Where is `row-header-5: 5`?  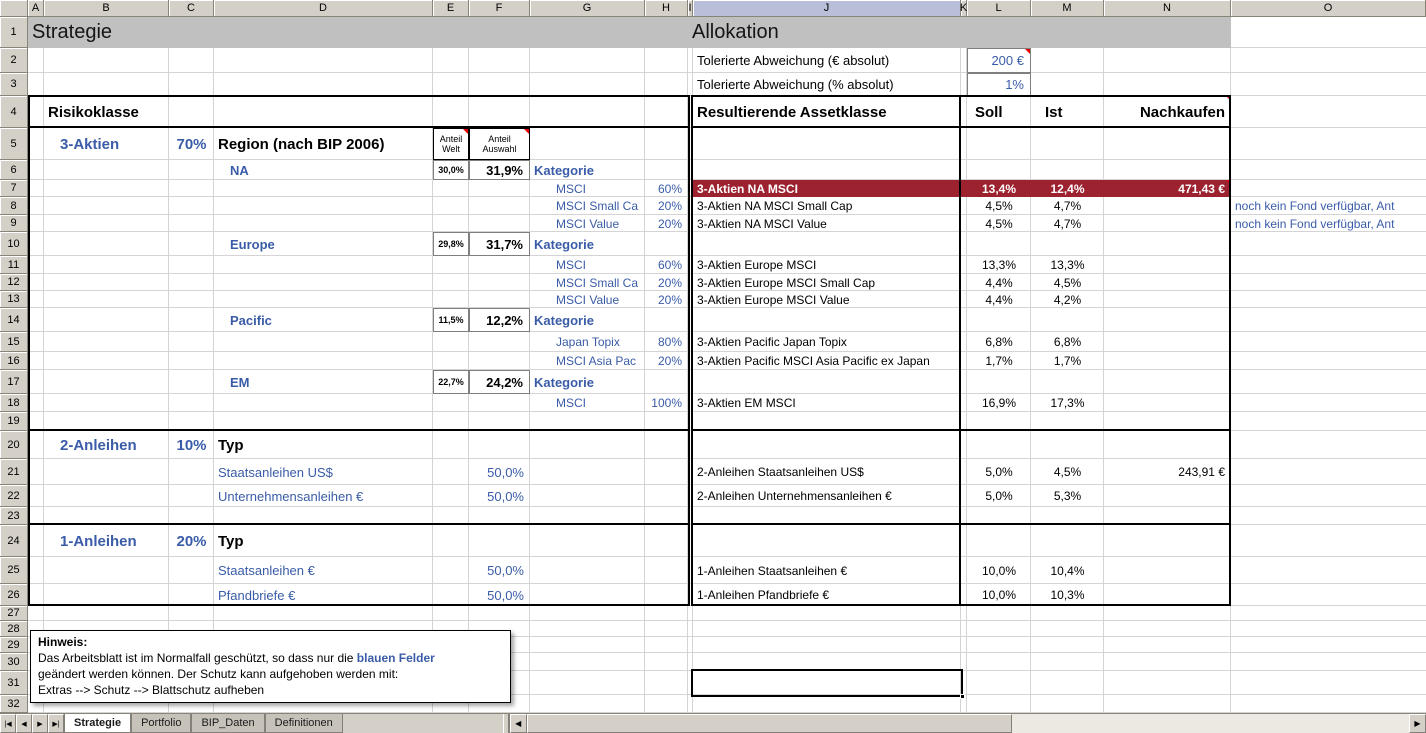 row-header-5: 5 is located at coordinates (14, 144).